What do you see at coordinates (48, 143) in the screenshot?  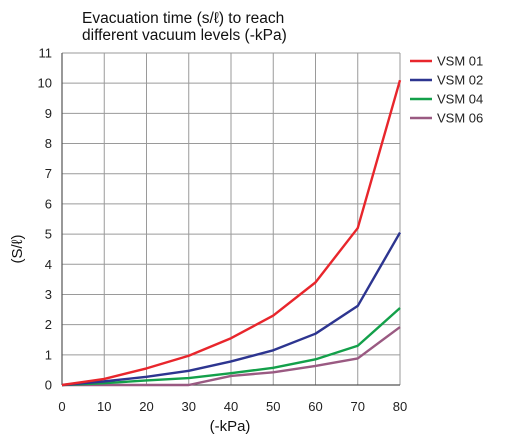 I see `y-tick-label: 8` at bounding box center [48, 143].